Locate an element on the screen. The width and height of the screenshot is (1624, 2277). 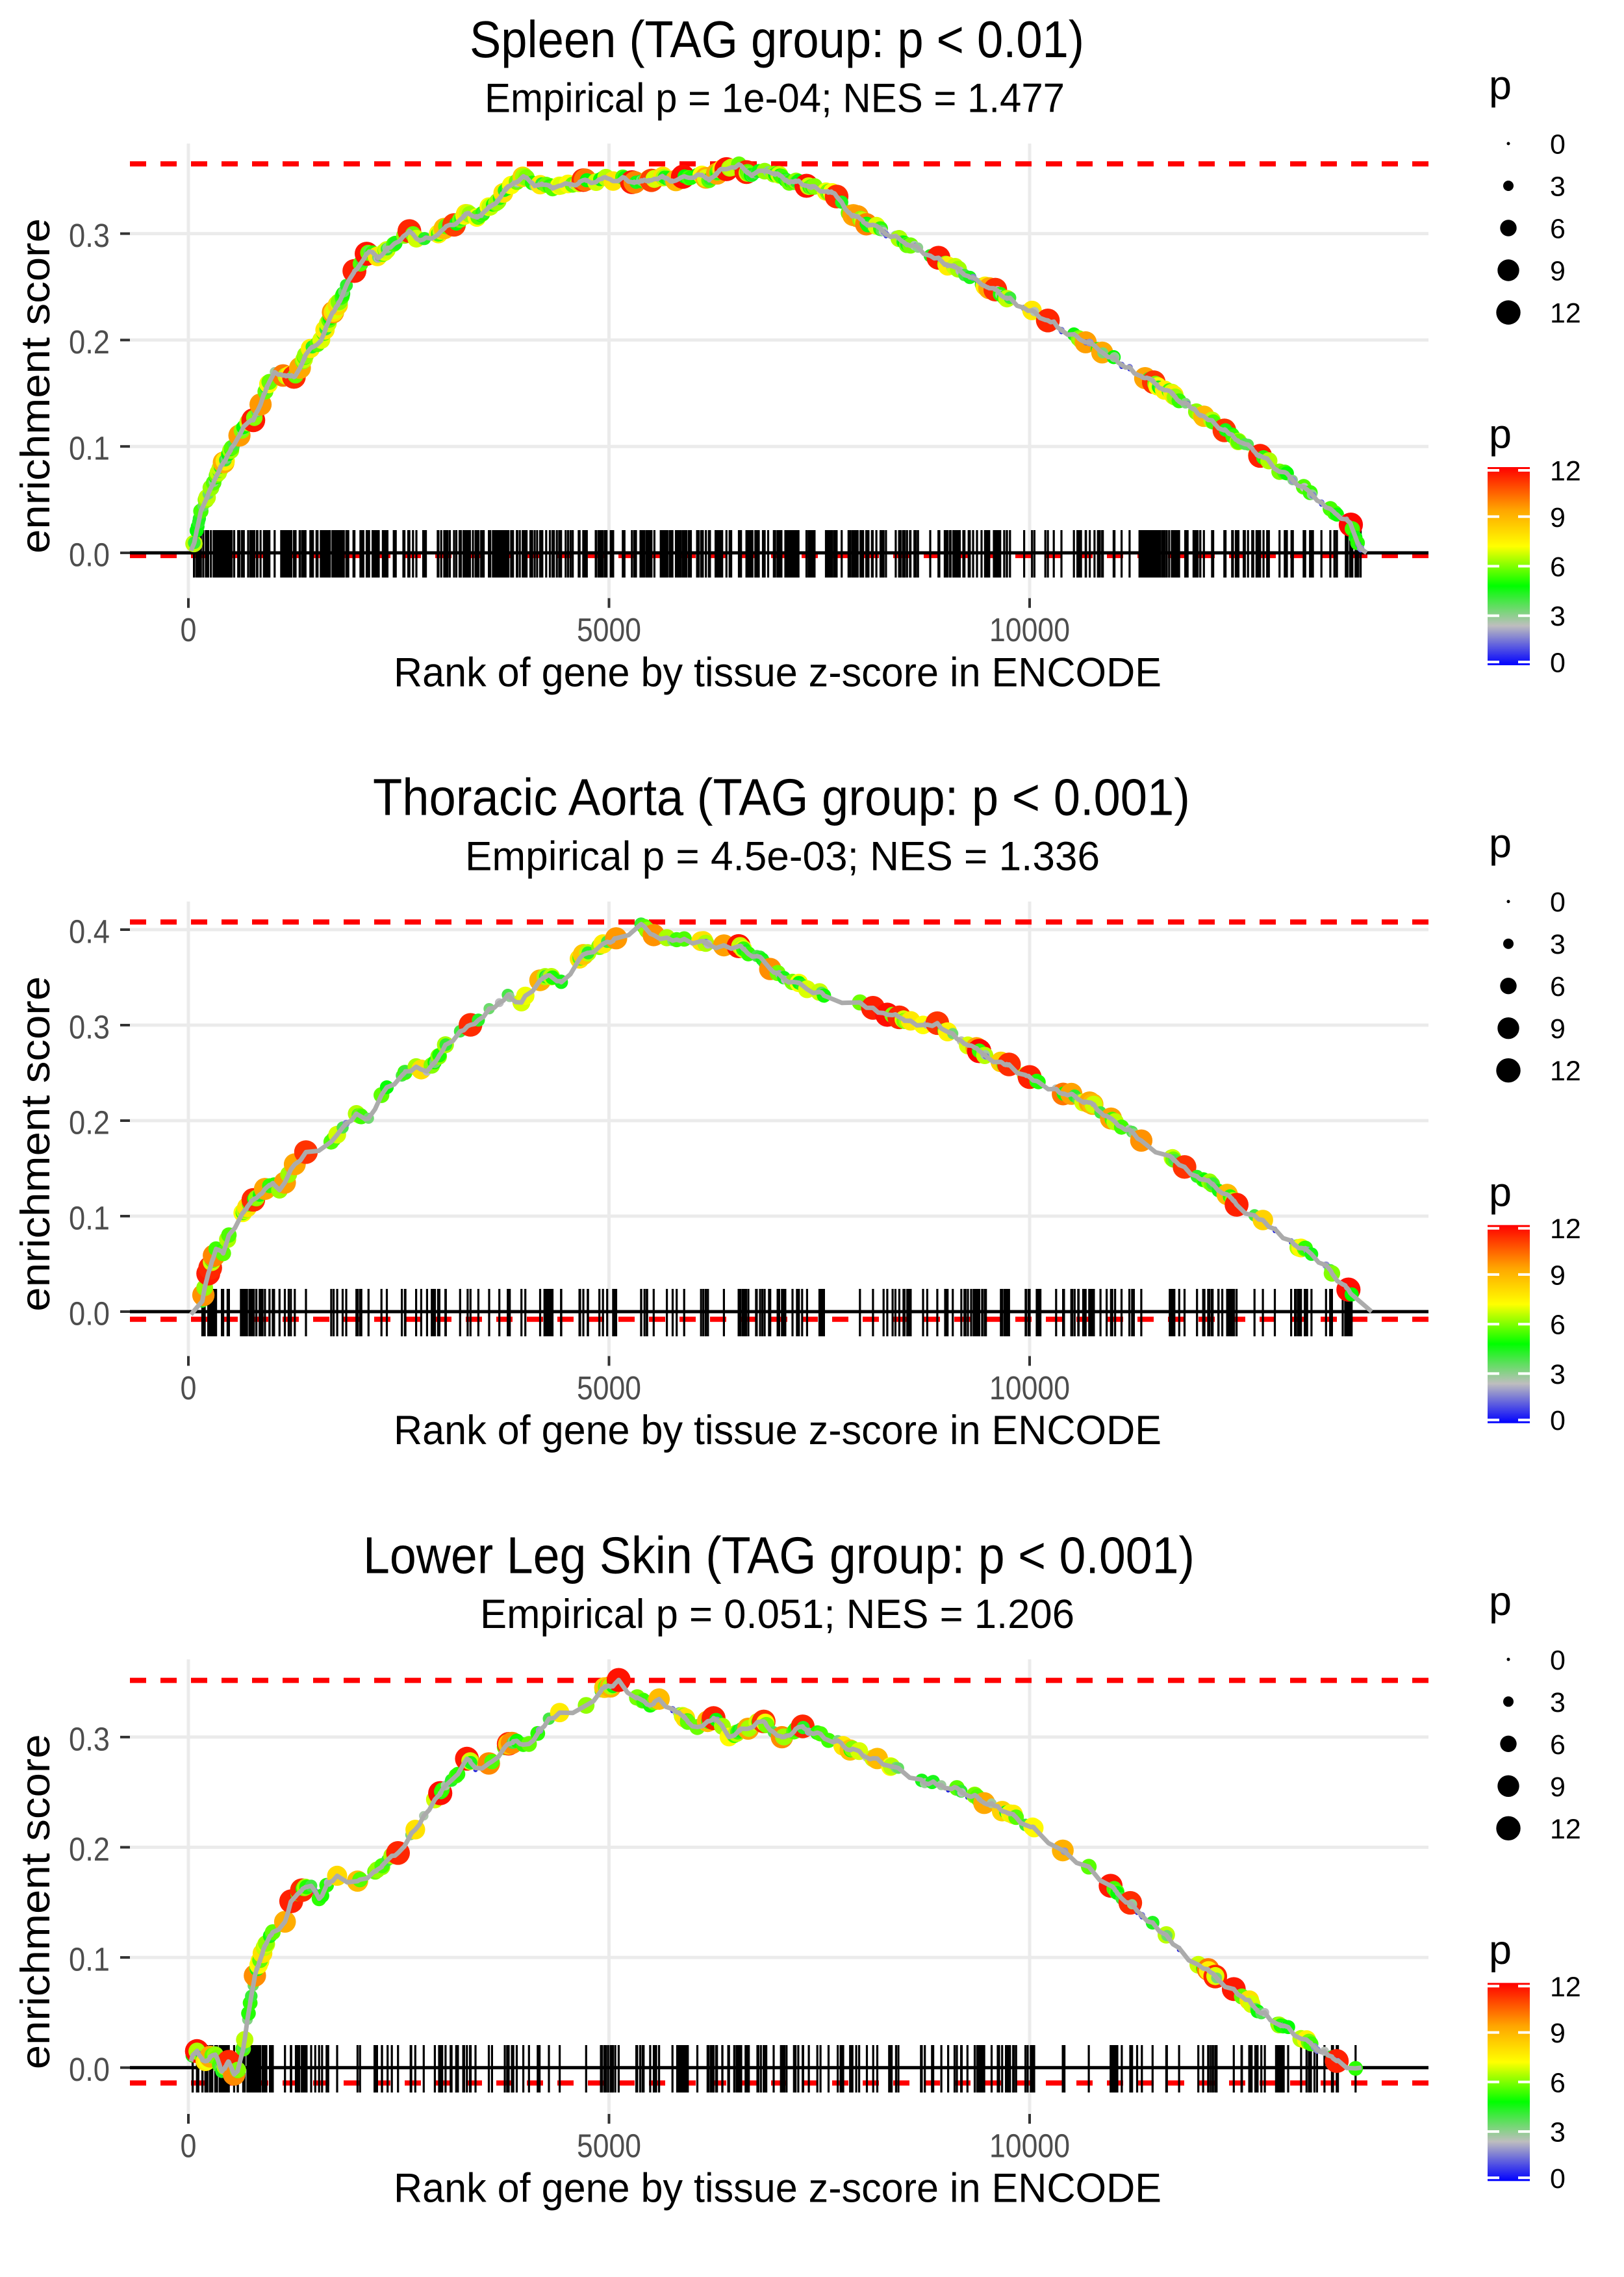
svg-text:Empirical p = 1e-04; NES = 1.4: Empirical p = 1e-04; NES = 1.477 is located at coordinates (775, 99).